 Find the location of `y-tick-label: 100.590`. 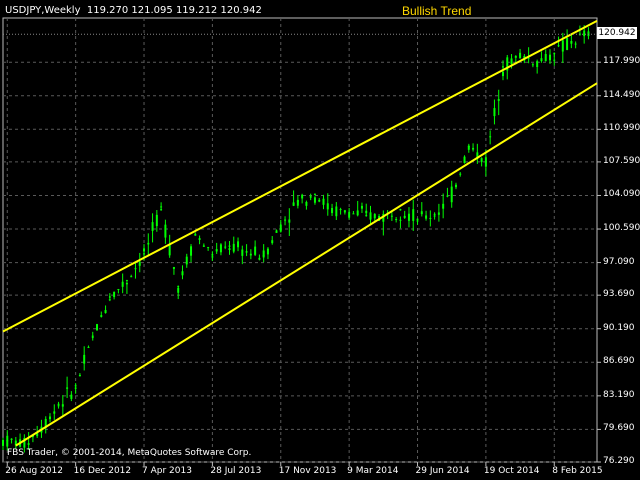

y-tick-label: 100.590 is located at coordinates (621, 228).